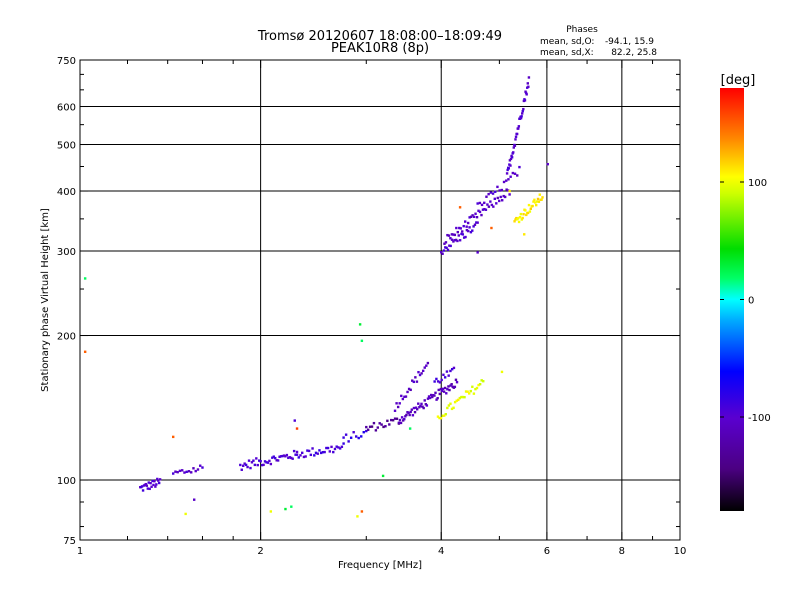 Image resolution: width=800 pixels, height=600 pixels. I want to click on y-axis-label: Stationary phase Virtual Height [km], so click(45, 300).